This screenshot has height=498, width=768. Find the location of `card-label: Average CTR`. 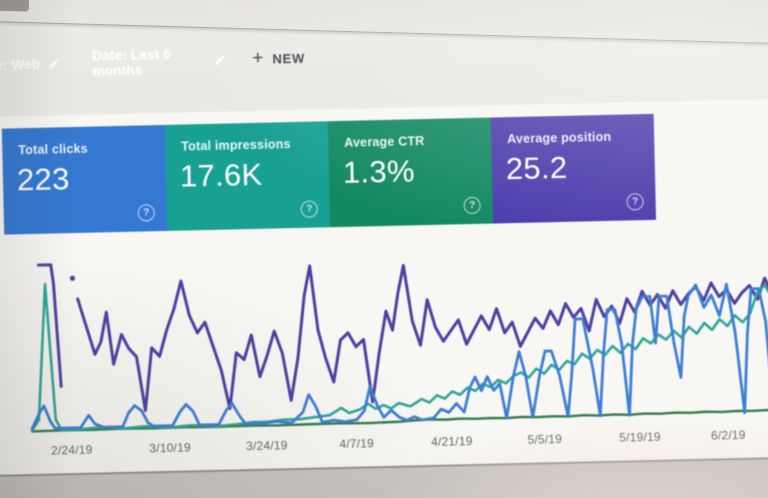

card-label: Average CTR is located at coordinates (384, 142).